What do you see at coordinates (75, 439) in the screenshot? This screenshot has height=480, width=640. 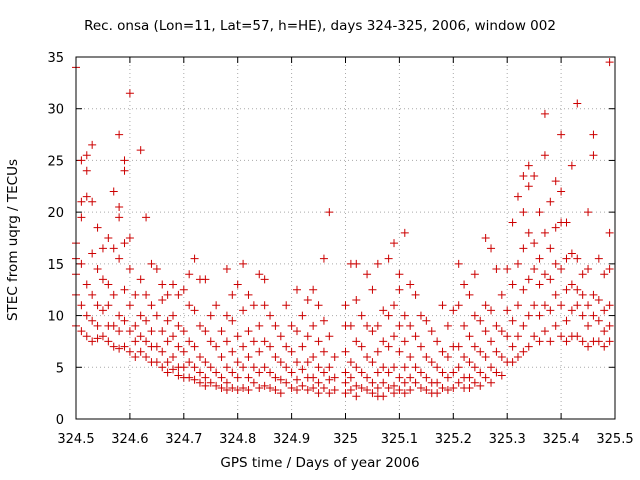 I see `x-tick-label: 324.5` at bounding box center [75, 439].